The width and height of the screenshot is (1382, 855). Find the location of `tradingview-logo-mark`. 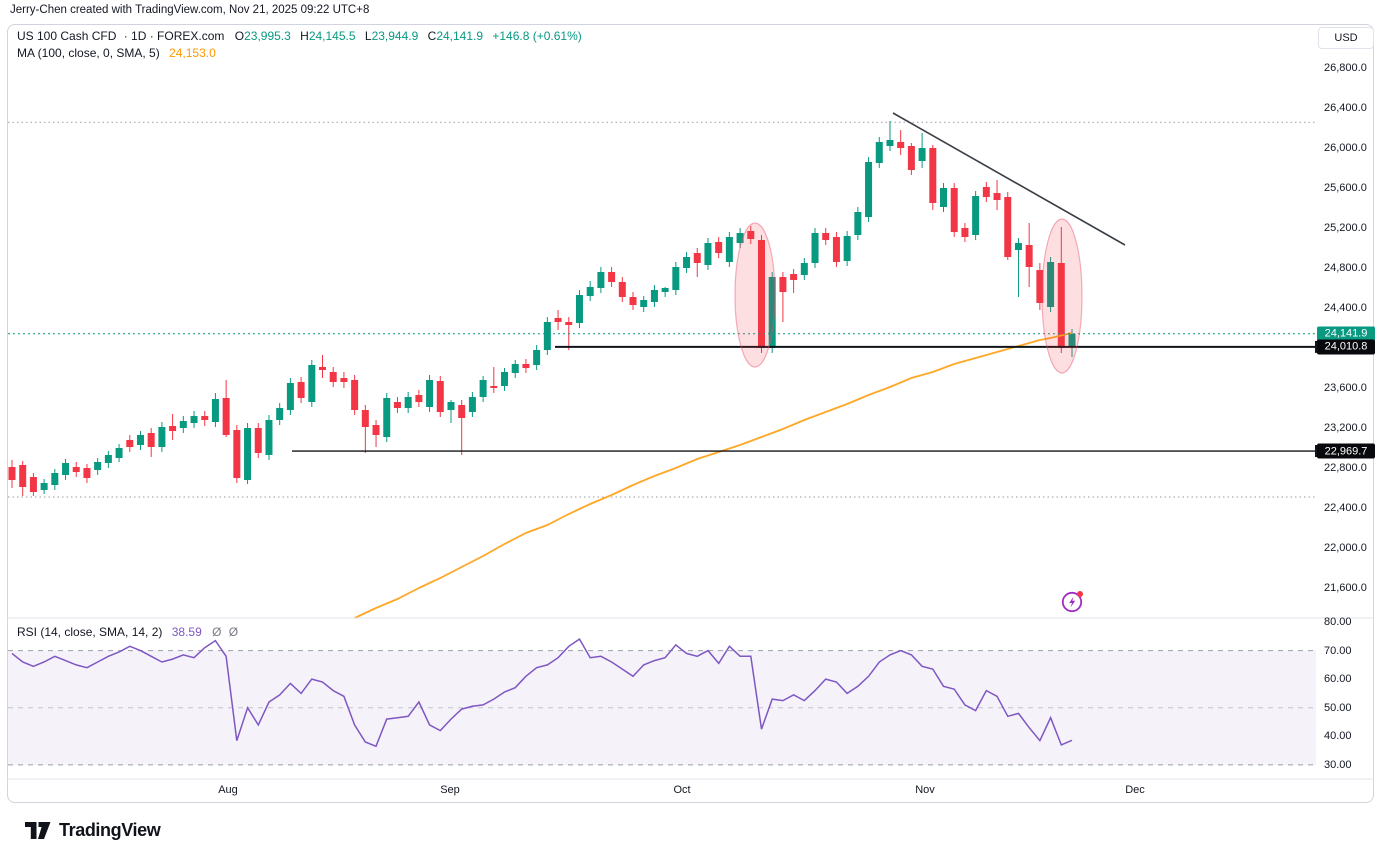

tradingview-logo-mark is located at coordinates (38, 830).